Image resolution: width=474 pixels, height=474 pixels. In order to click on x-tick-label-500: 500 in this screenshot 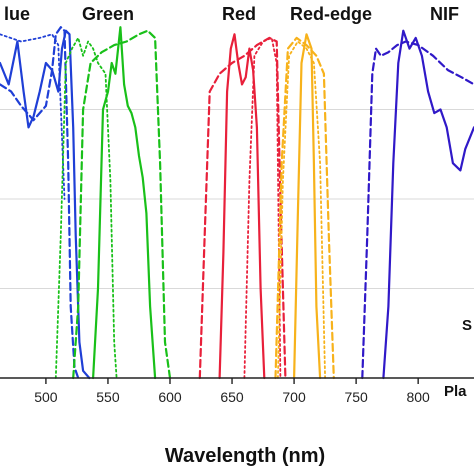, I will do `click(46, 397)`.